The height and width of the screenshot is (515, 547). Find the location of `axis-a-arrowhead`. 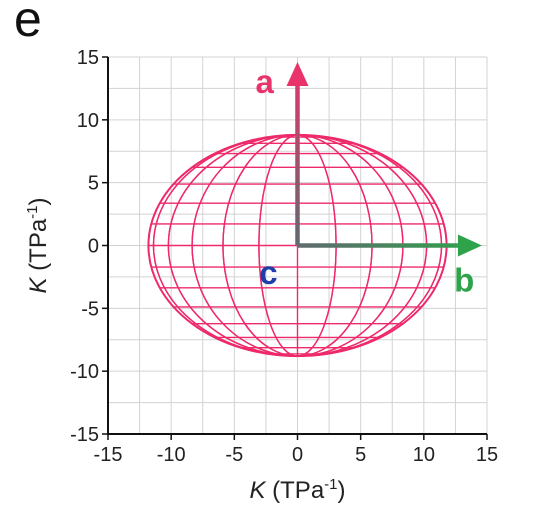

axis-a-arrowhead is located at coordinates (297, 74).